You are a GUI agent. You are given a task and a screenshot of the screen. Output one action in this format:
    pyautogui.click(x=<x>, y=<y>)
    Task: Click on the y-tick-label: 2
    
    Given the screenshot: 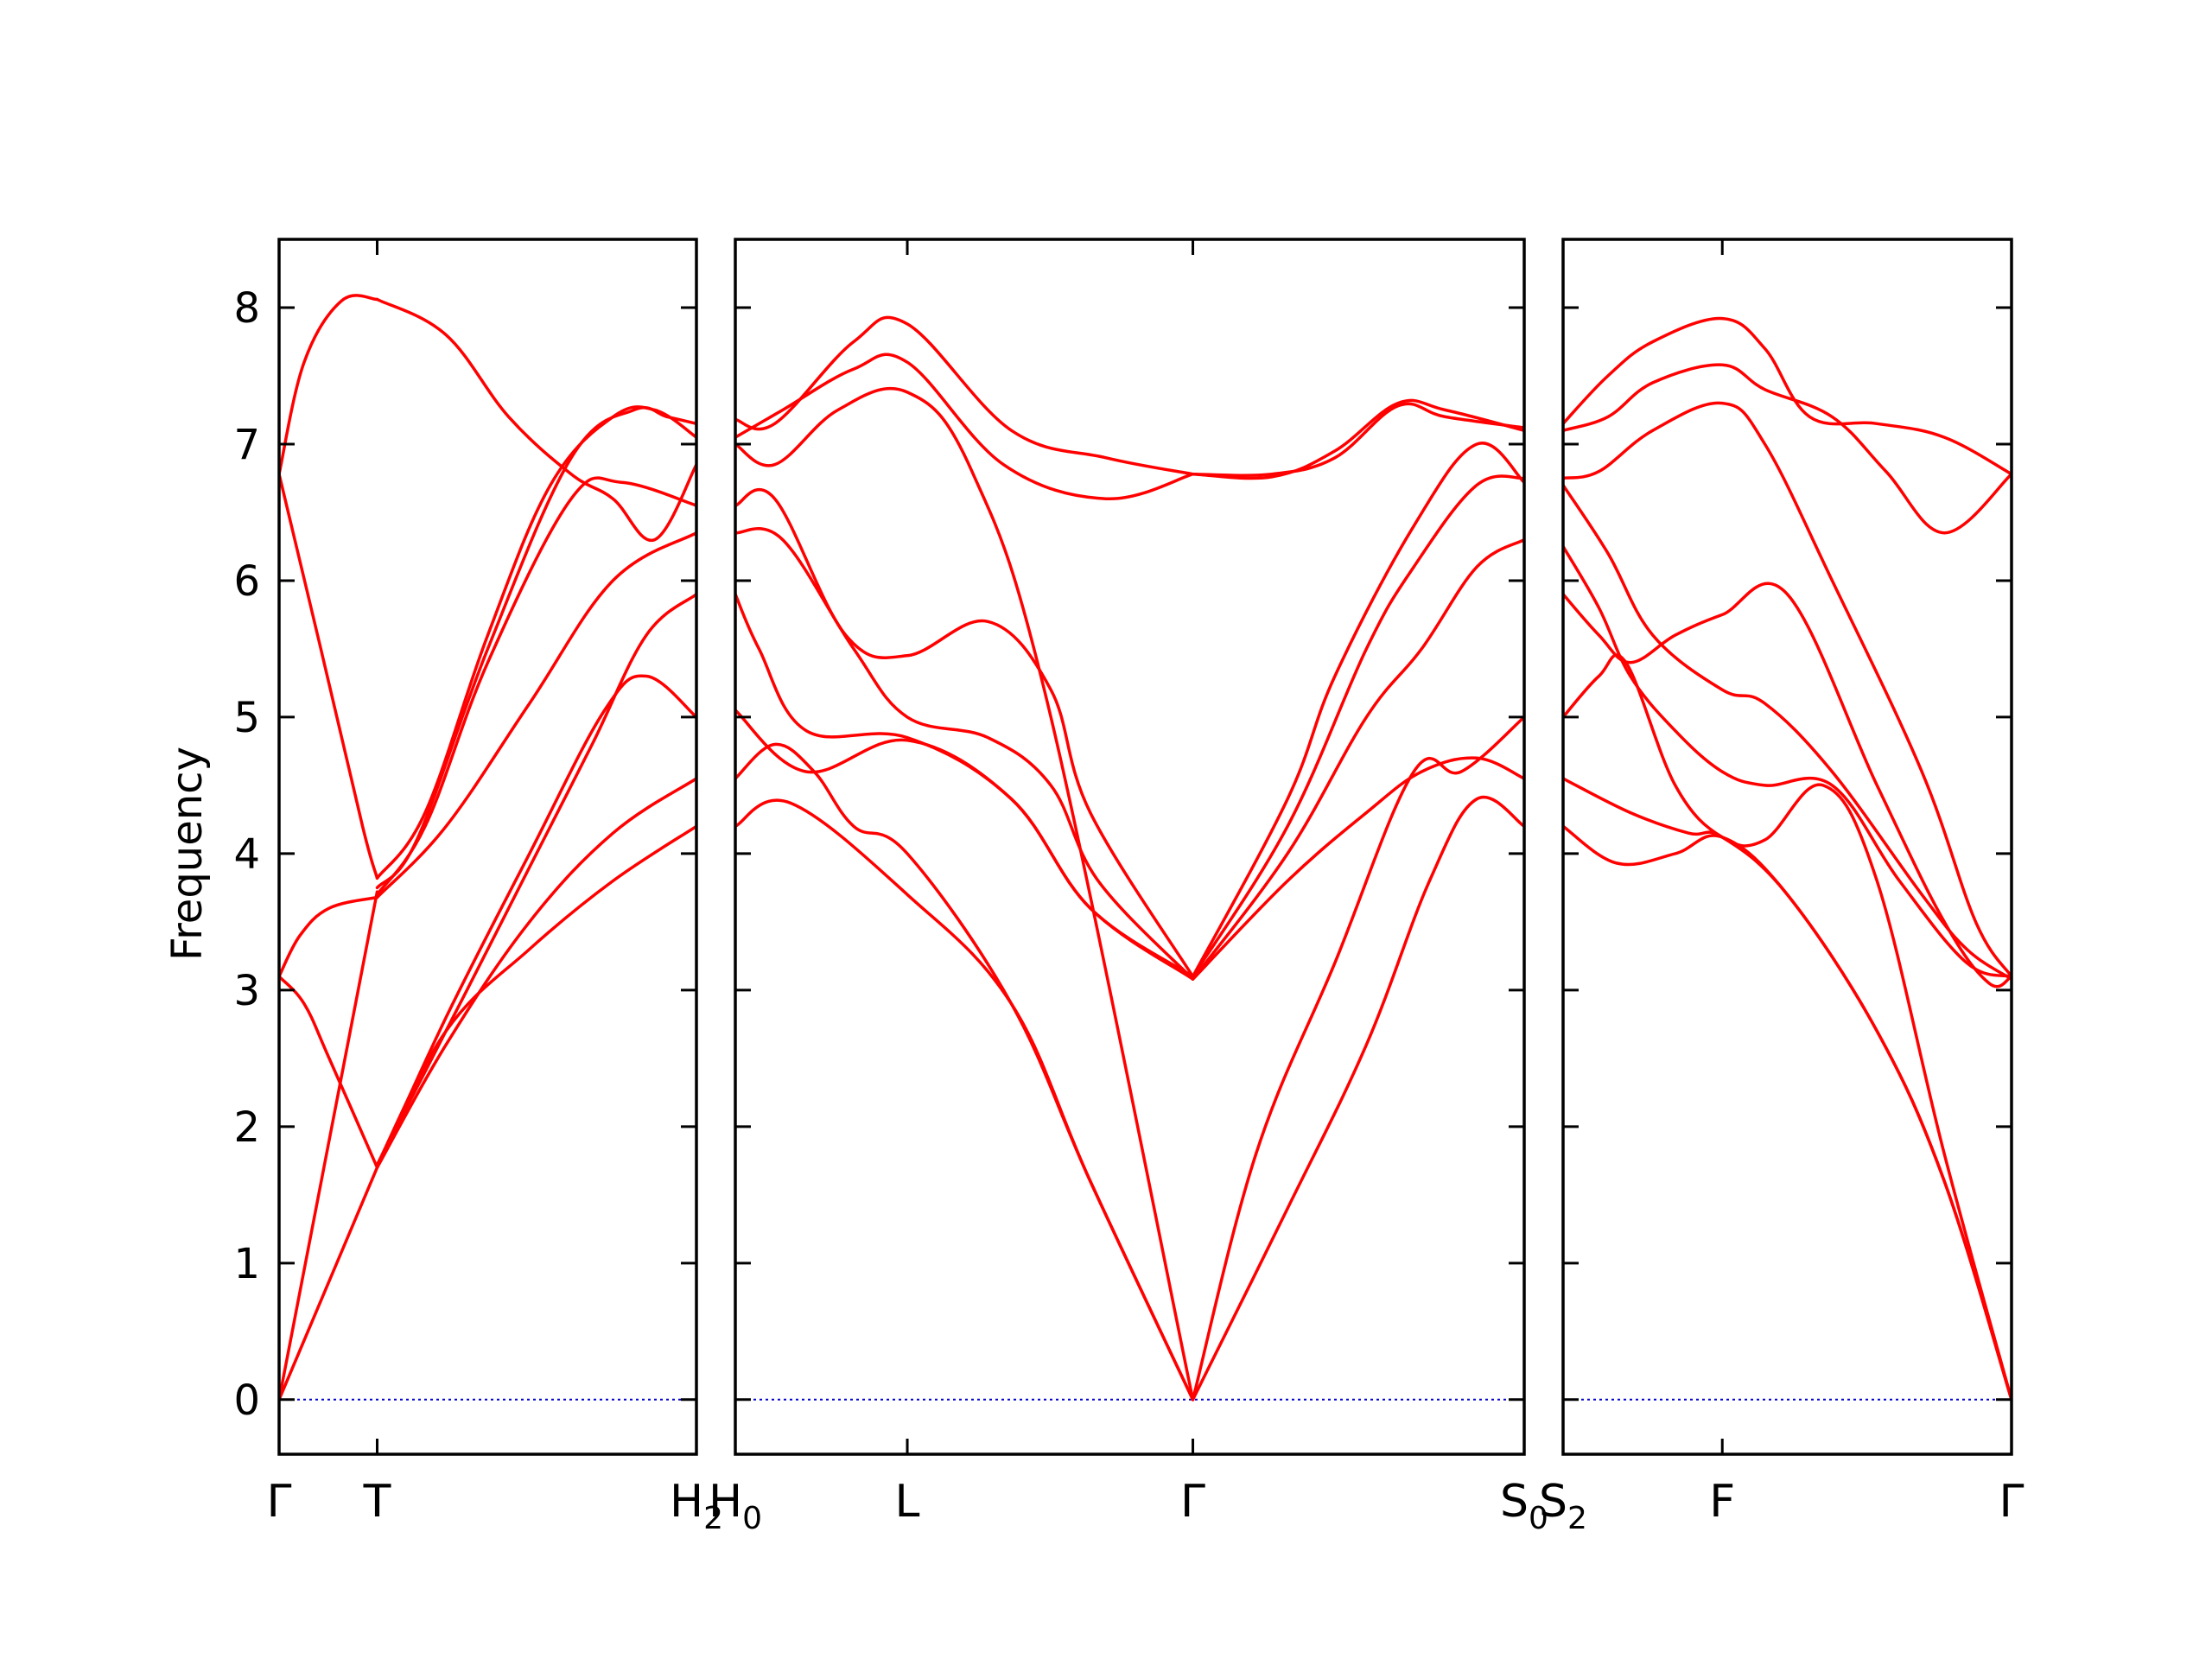 What is the action you would take?
    pyautogui.click(x=246, y=1127)
    